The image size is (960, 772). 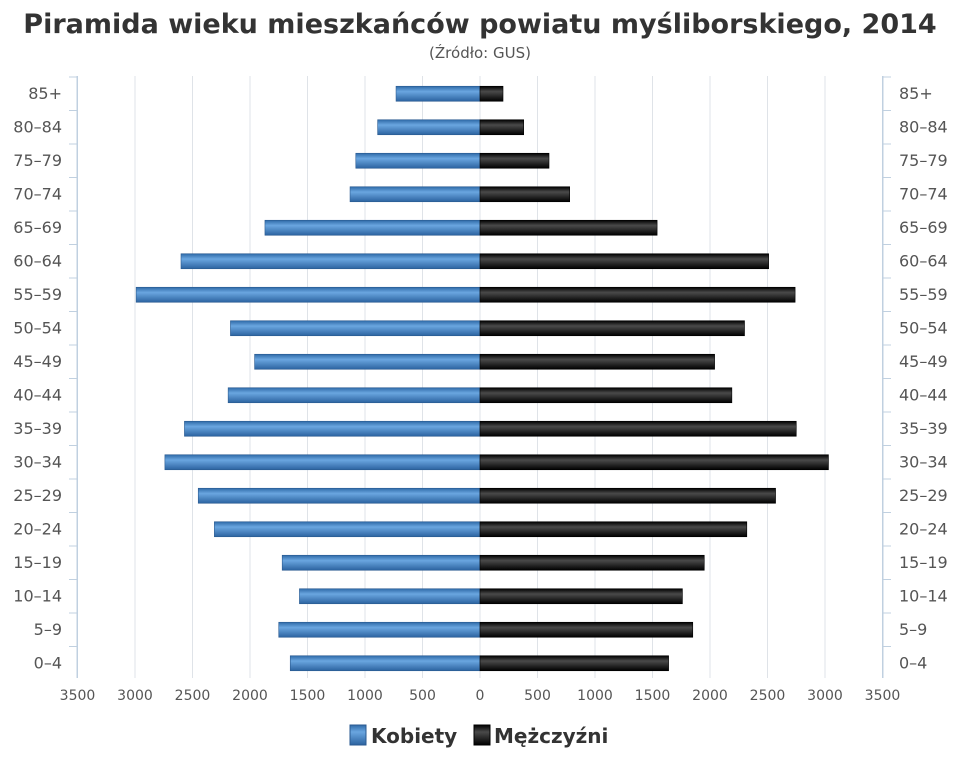 I want to click on legend-label-kobiety: Kobiety, so click(x=414, y=736).